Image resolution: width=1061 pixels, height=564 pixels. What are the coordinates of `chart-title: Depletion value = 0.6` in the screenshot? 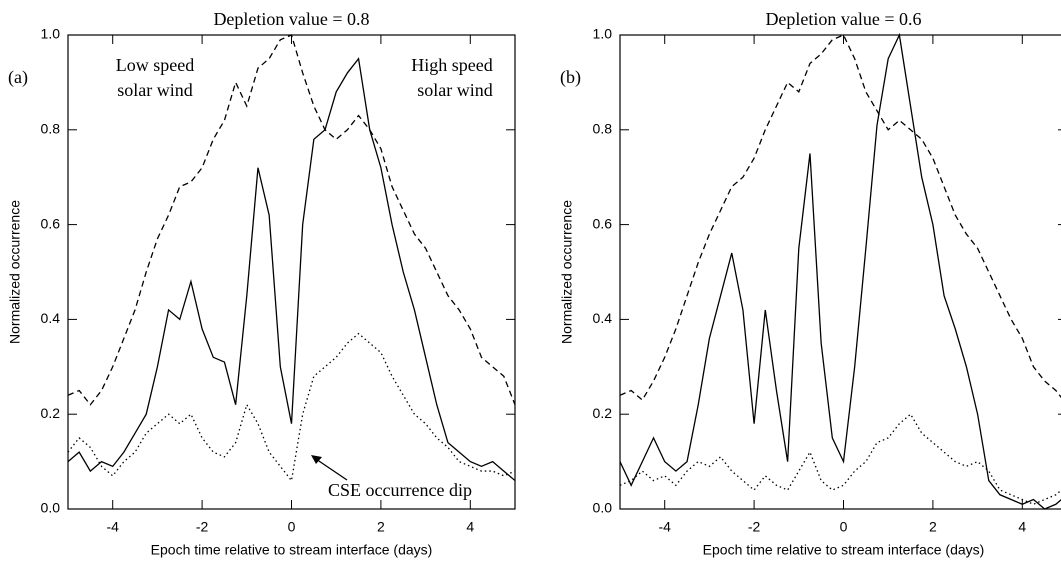 It's located at (843, 19).